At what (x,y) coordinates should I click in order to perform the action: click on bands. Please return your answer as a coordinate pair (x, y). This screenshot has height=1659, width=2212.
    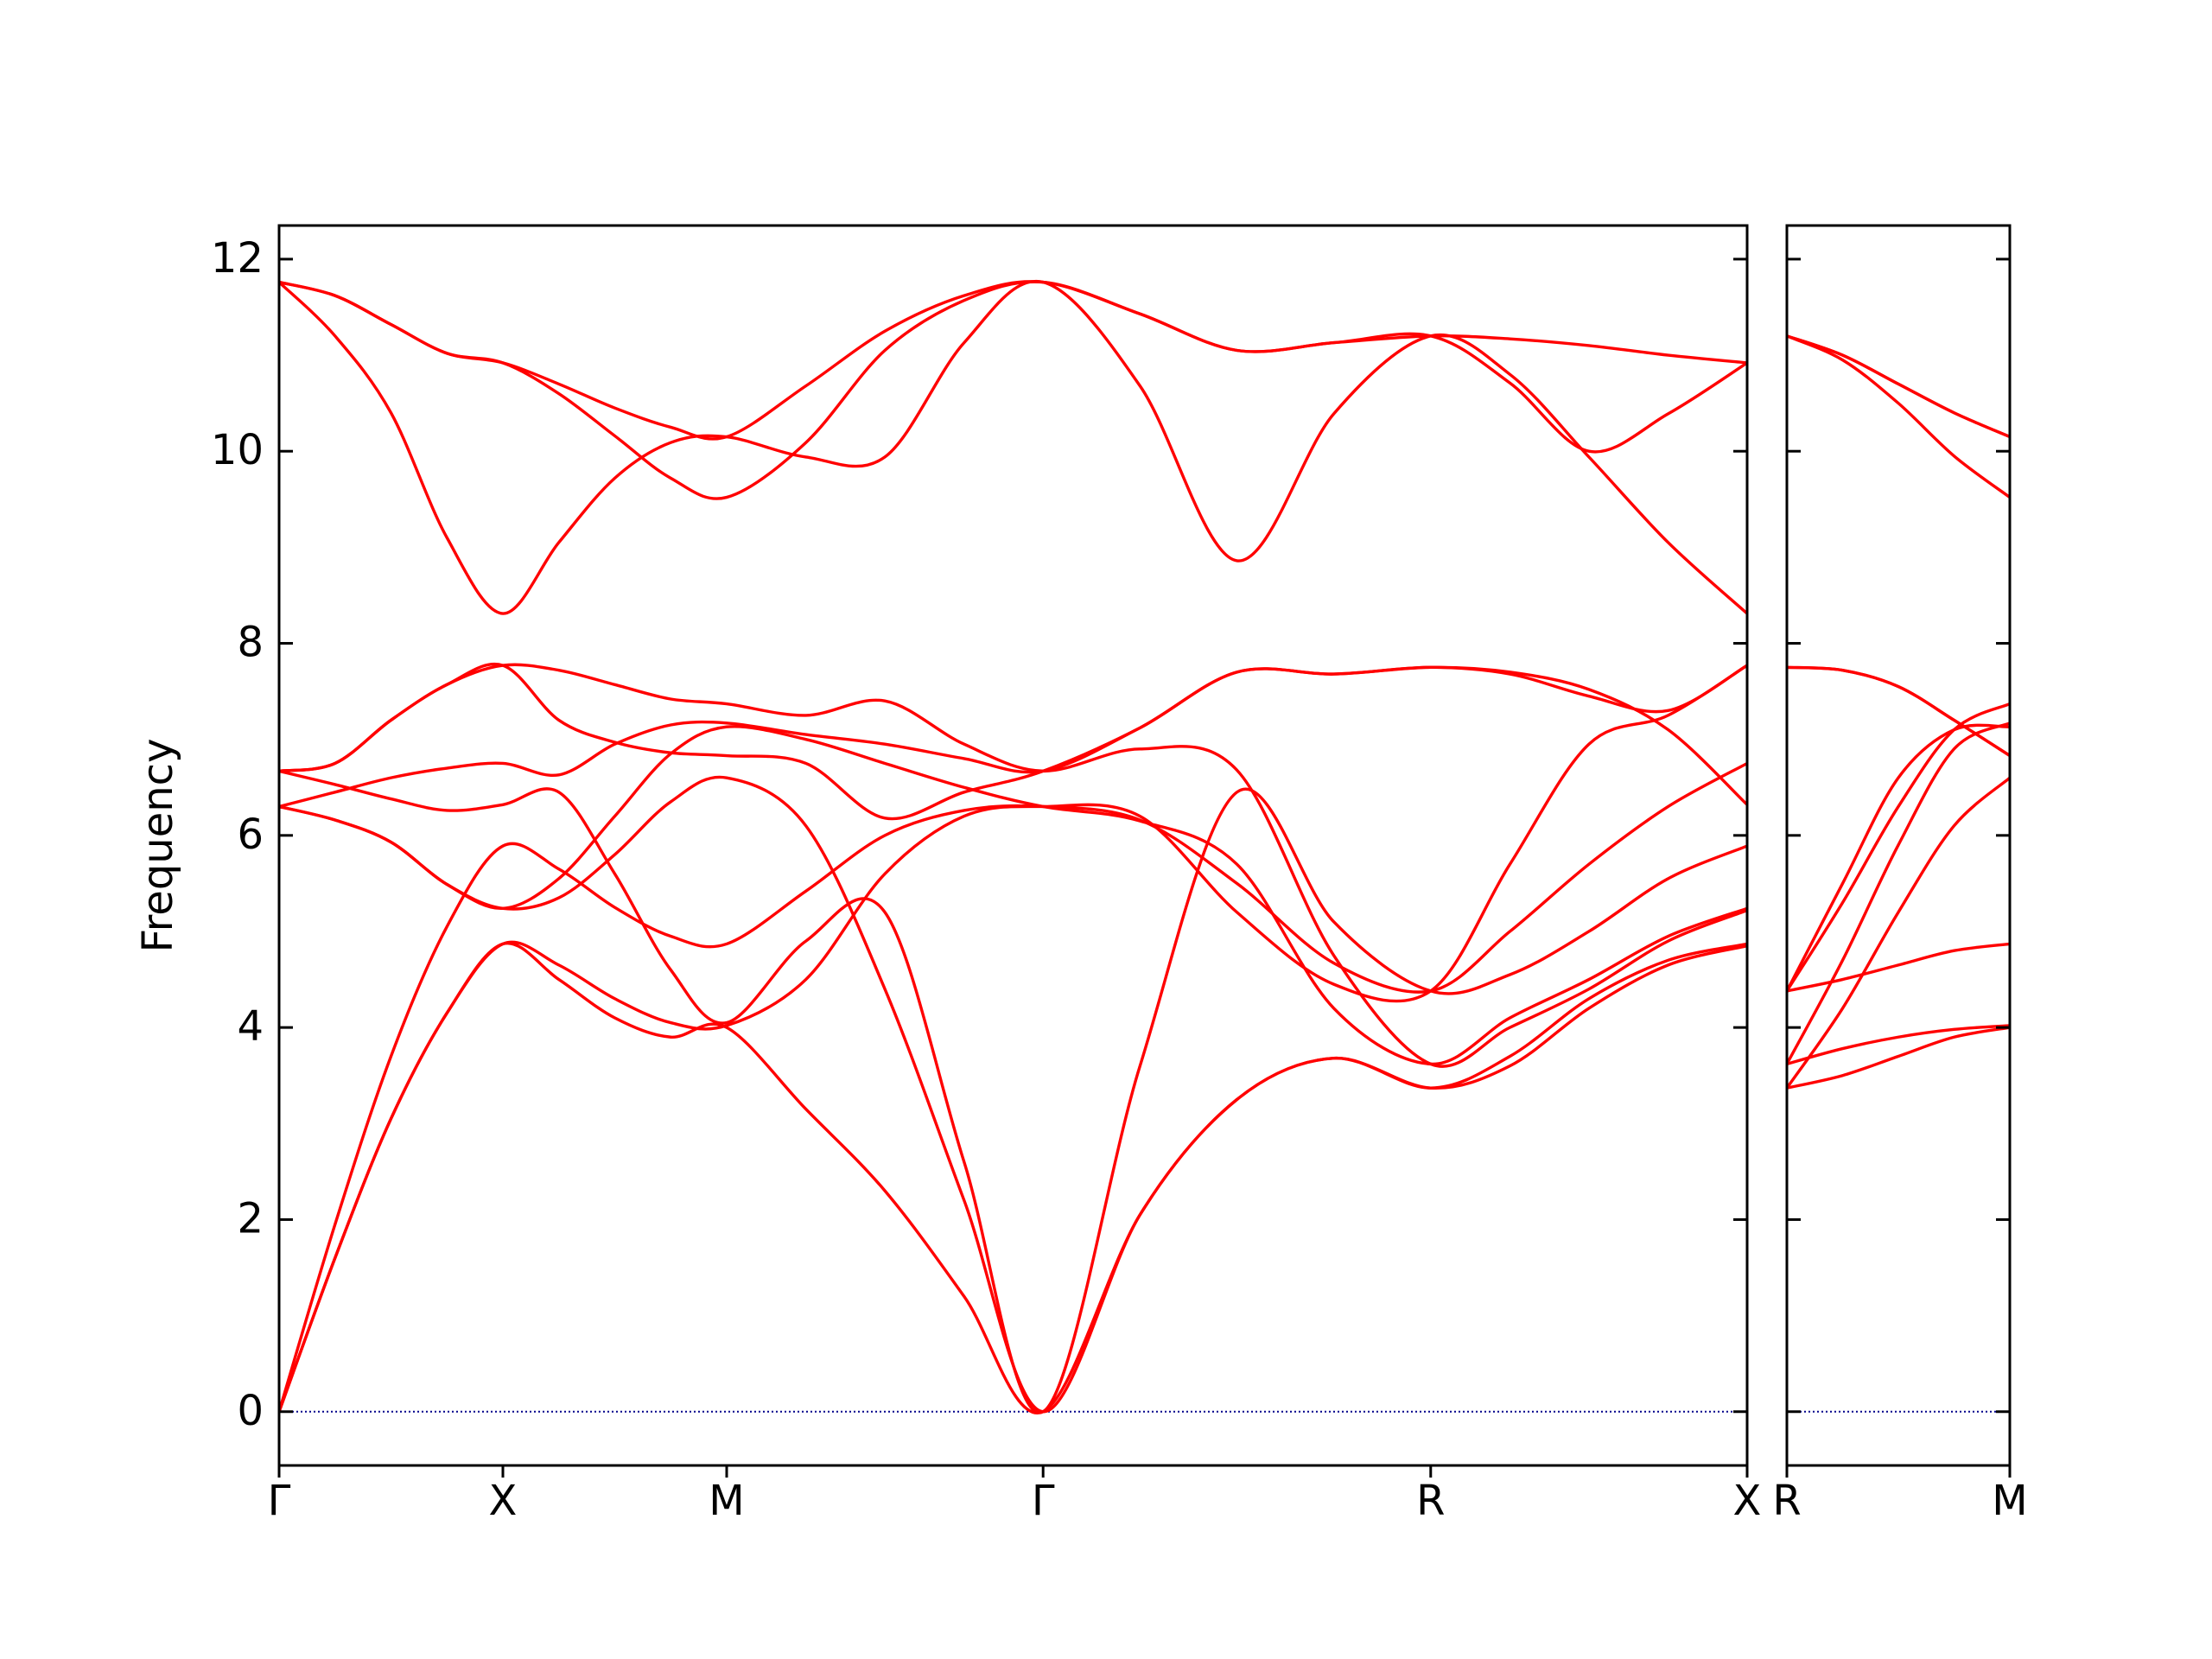
    Looking at the image, I should click on (1898, 712).